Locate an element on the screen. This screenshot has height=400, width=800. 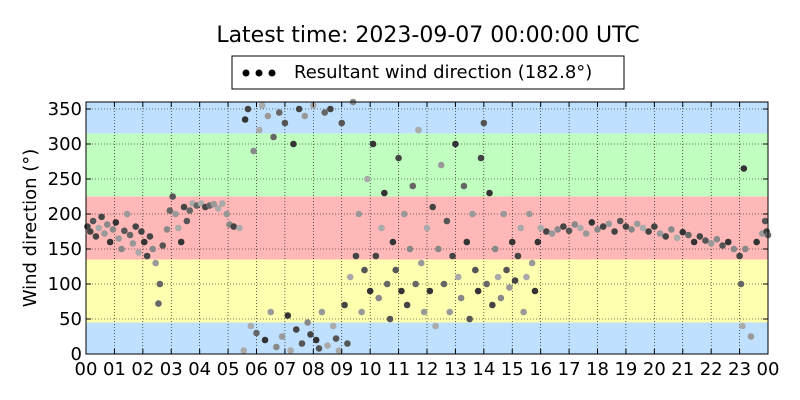
y-tick-label: 350 is located at coordinates (65, 109).